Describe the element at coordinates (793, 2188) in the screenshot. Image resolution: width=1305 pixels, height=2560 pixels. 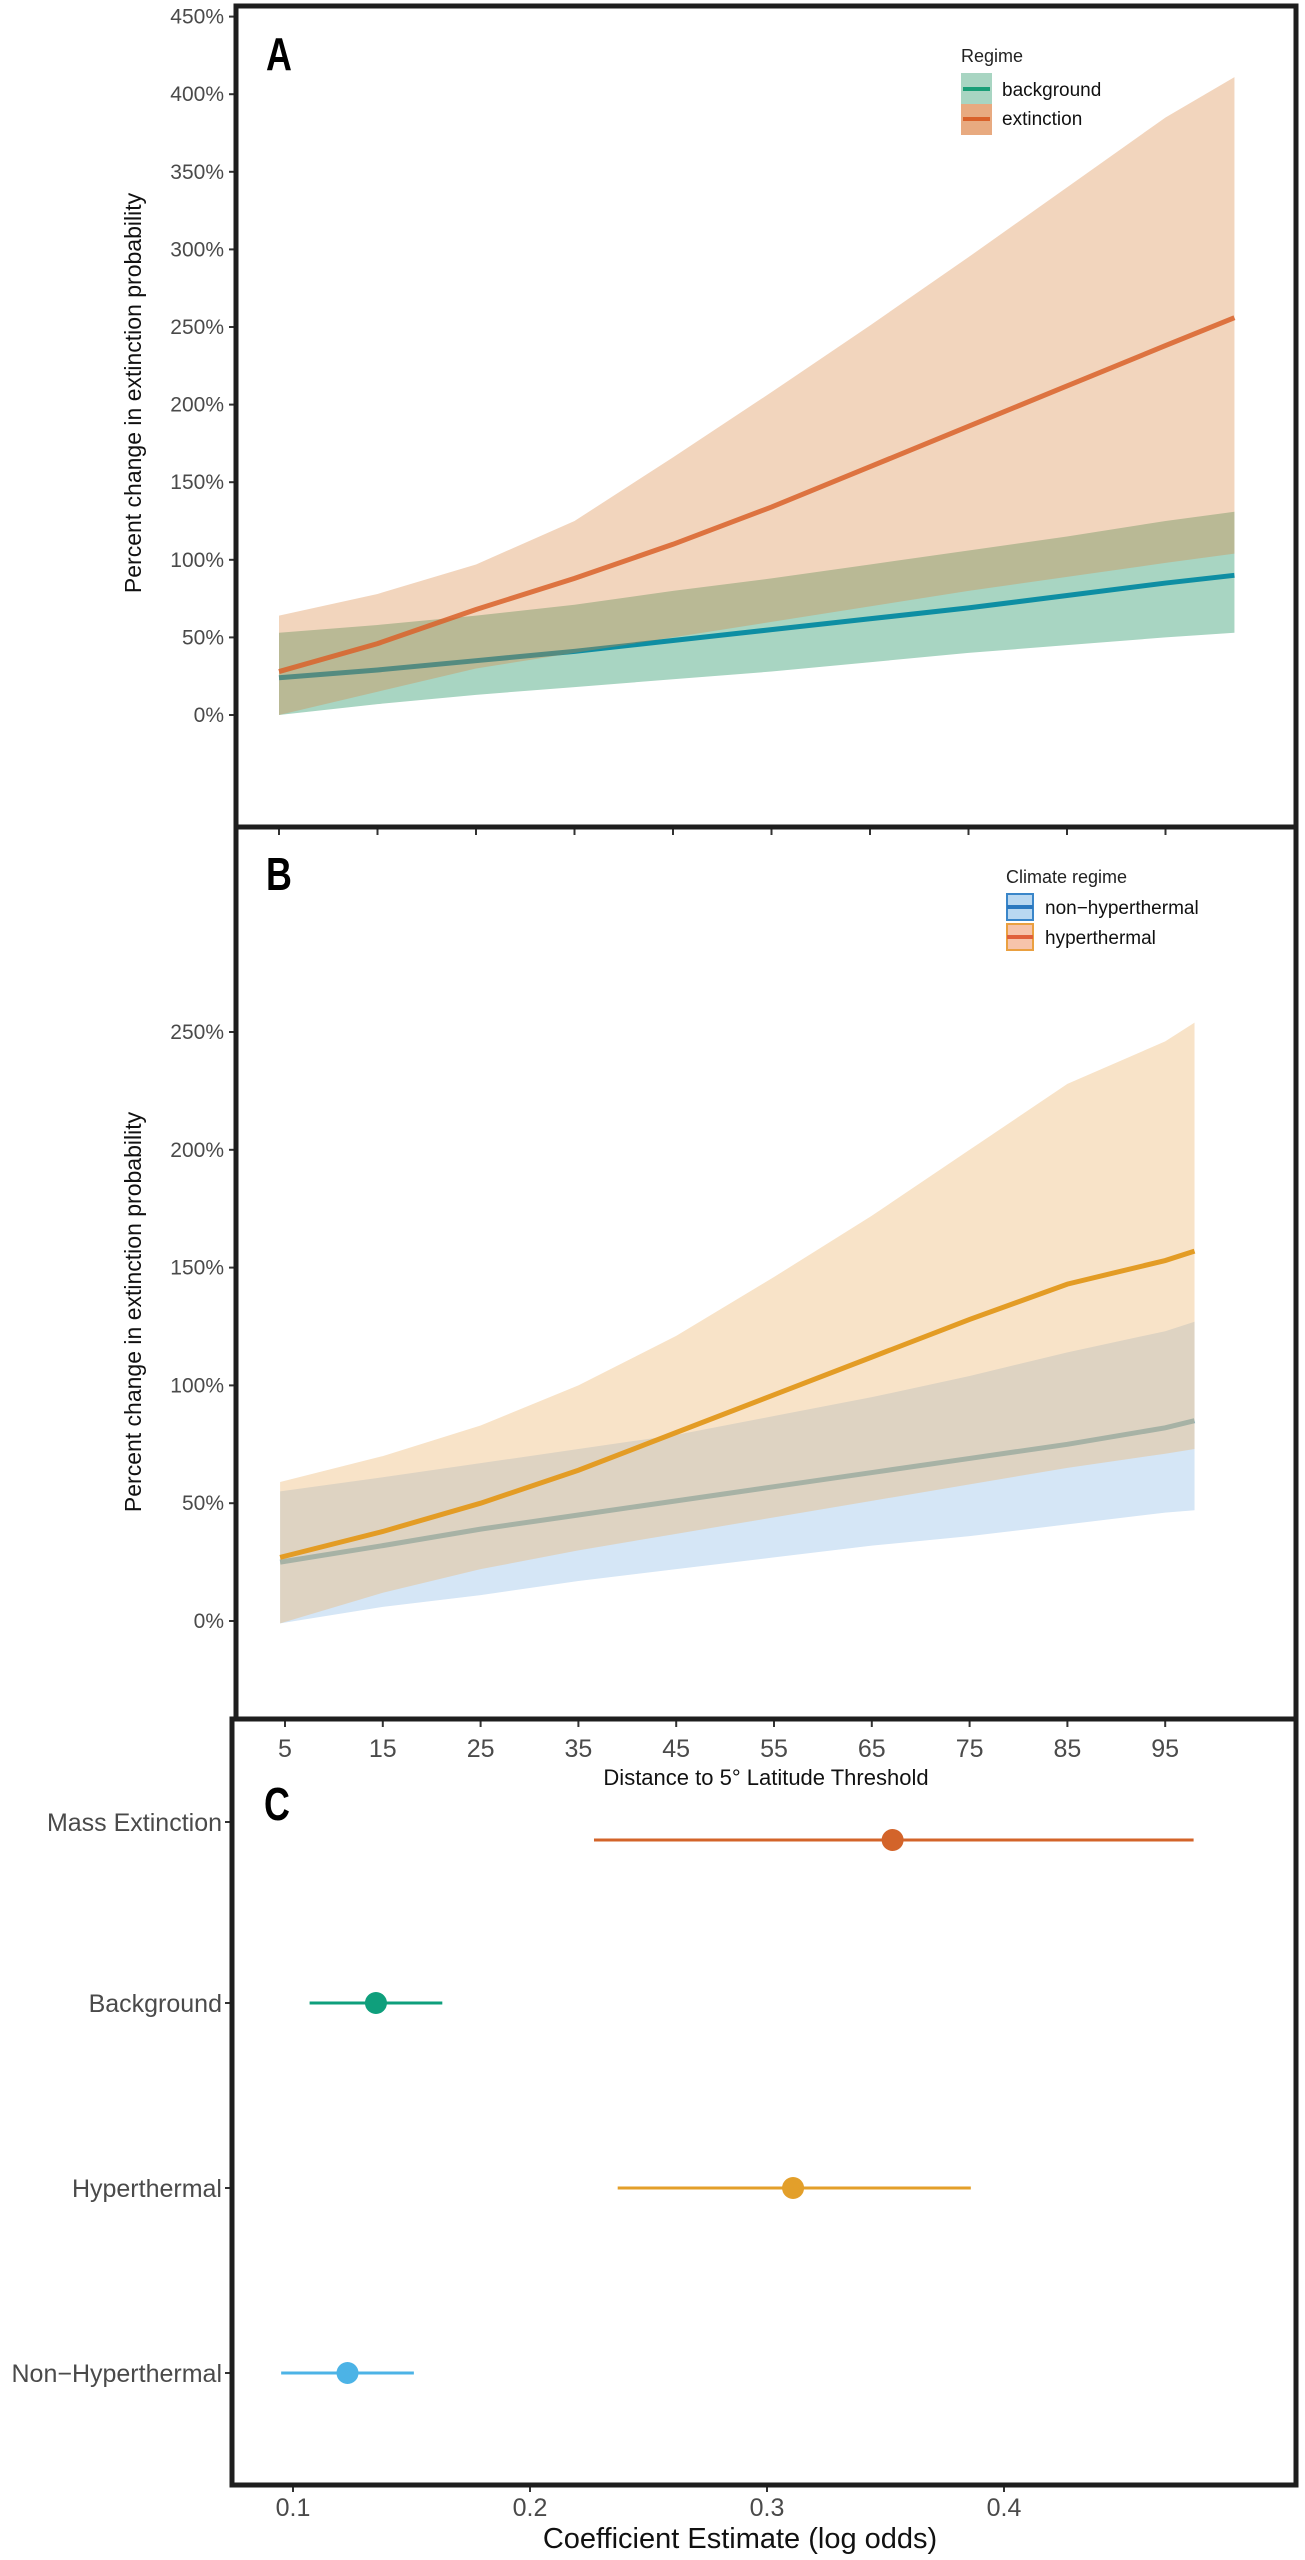
I see `point-hyperthermal` at that location.